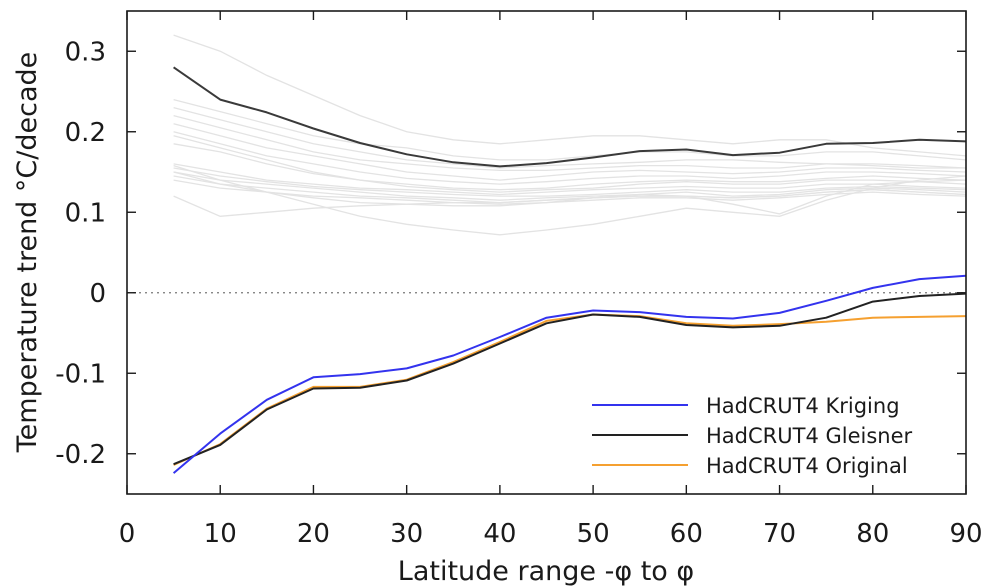 The height and width of the screenshot is (586, 995). What do you see at coordinates (80, 455) in the screenshot?
I see `y-tick-label: -0.2` at bounding box center [80, 455].